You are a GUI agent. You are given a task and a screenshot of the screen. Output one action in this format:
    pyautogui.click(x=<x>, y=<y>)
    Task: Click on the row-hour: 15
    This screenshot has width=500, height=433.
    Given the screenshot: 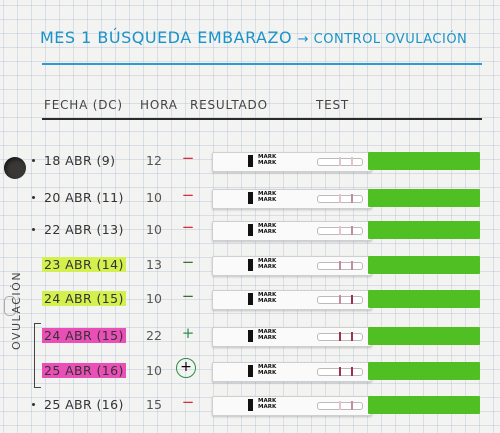 What is the action you would take?
    pyautogui.click(x=154, y=404)
    